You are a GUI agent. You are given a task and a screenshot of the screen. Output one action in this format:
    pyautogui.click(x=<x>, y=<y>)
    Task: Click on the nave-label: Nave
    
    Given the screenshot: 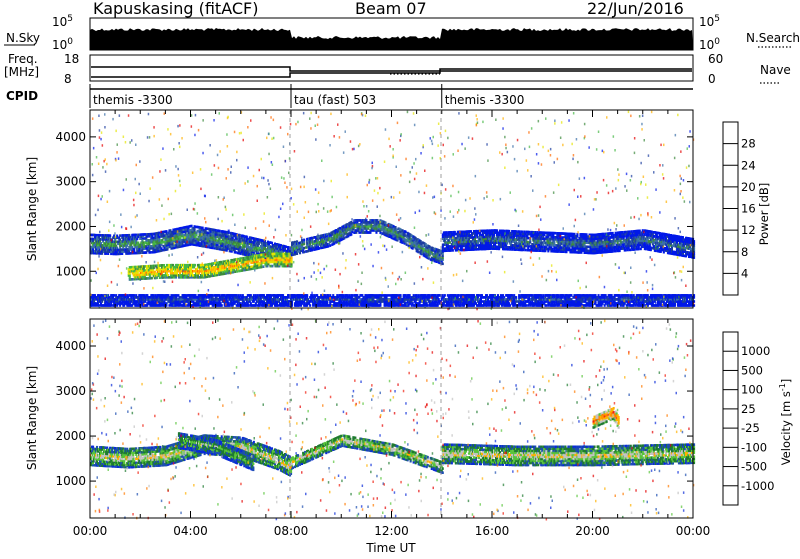 What is the action you would take?
    pyautogui.click(x=775, y=70)
    